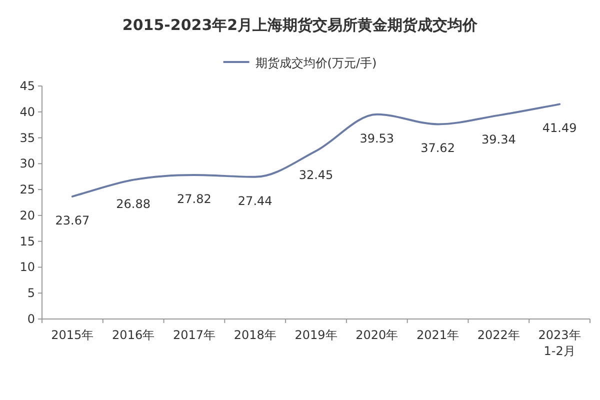 The width and height of the screenshot is (600, 400). I want to click on data-label: 32.45, so click(316, 175).